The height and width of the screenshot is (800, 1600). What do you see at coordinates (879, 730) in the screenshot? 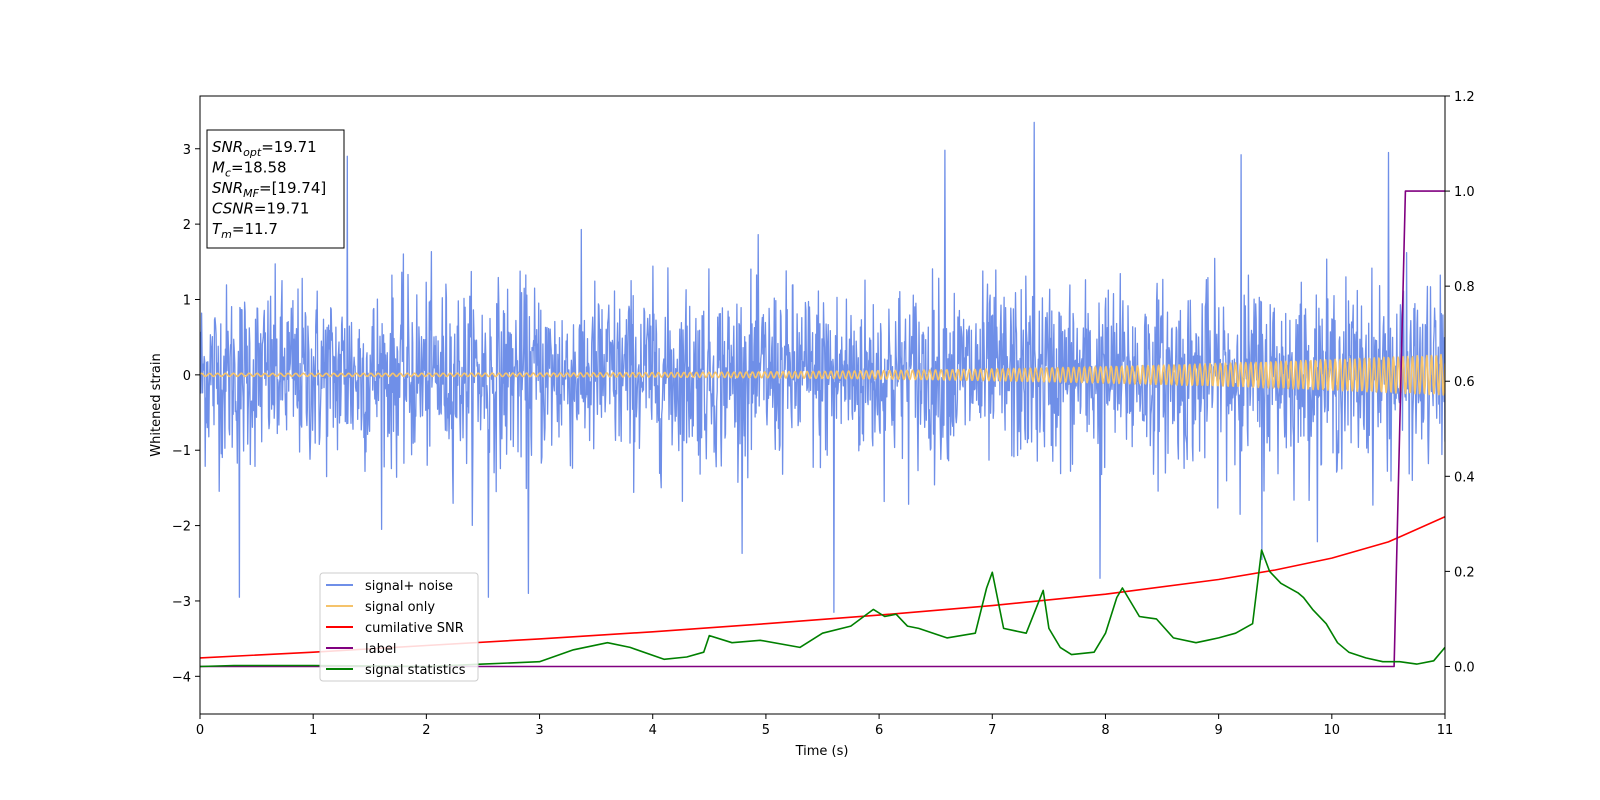
I see `x-tick-label: 6` at bounding box center [879, 730].